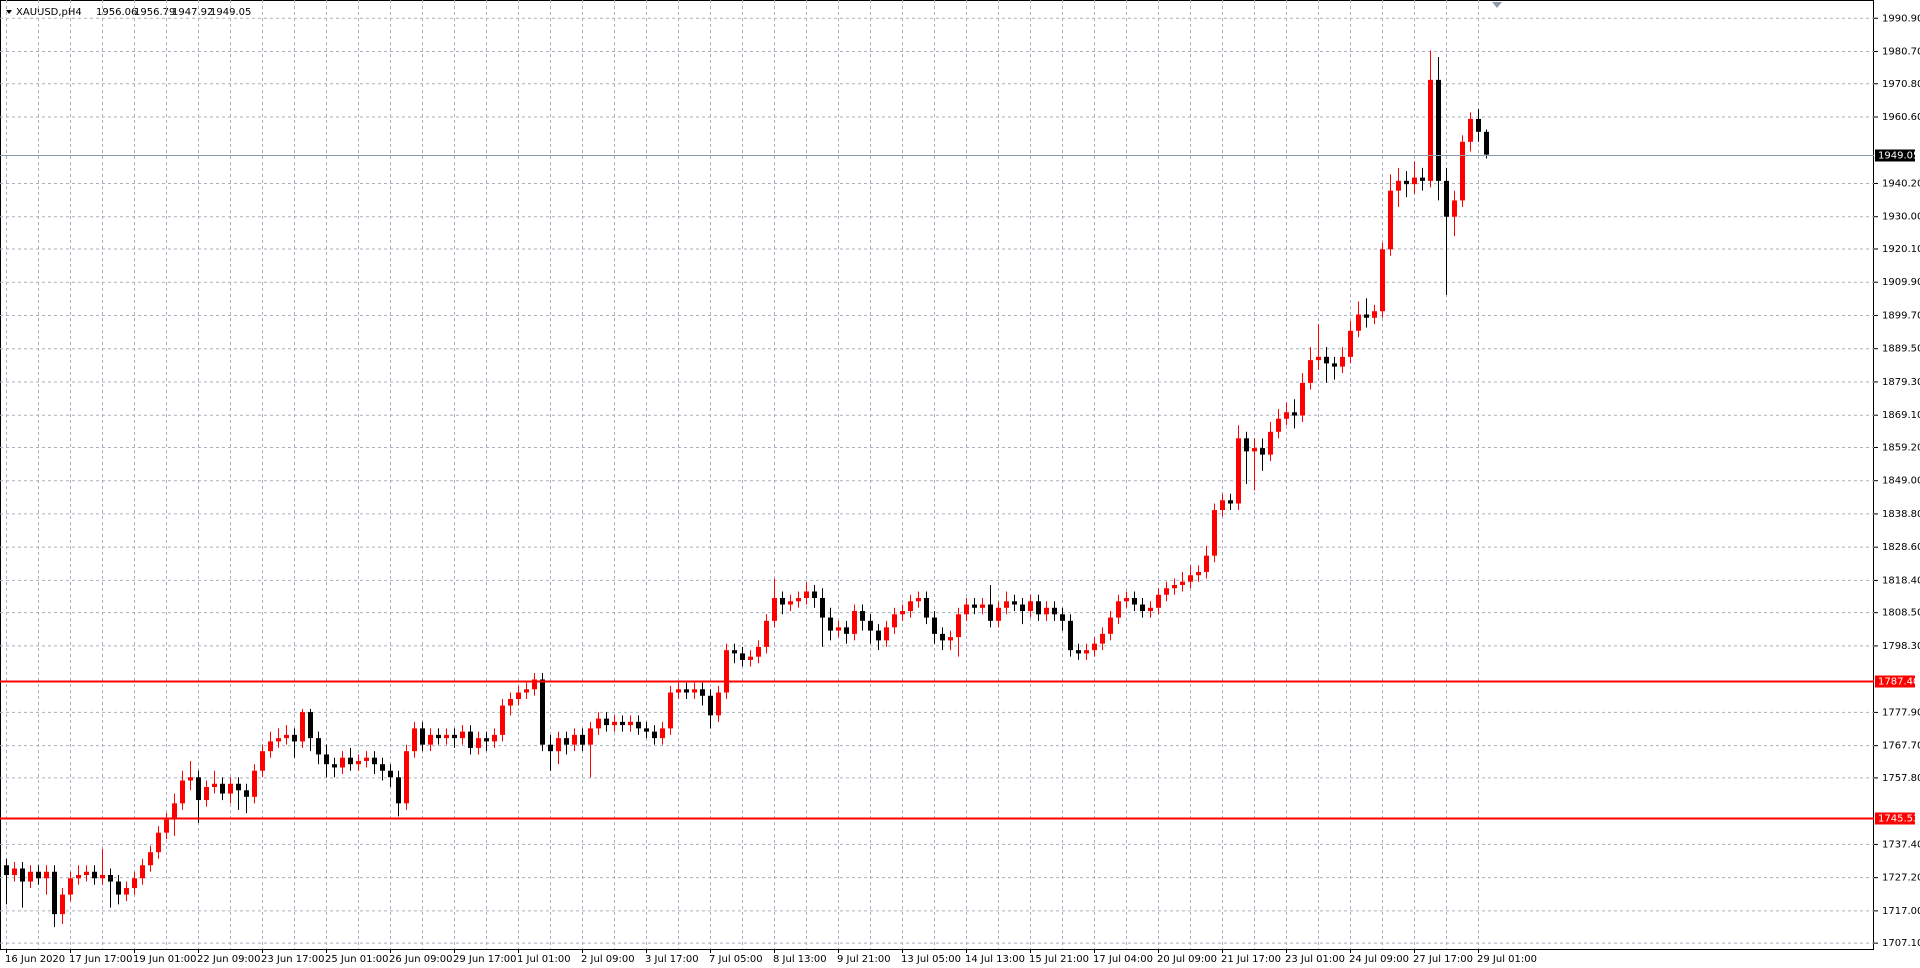 Image resolution: width=1920 pixels, height=968 pixels. I want to click on x-tick-label: 17 Jul 04:00, so click(1123, 959).